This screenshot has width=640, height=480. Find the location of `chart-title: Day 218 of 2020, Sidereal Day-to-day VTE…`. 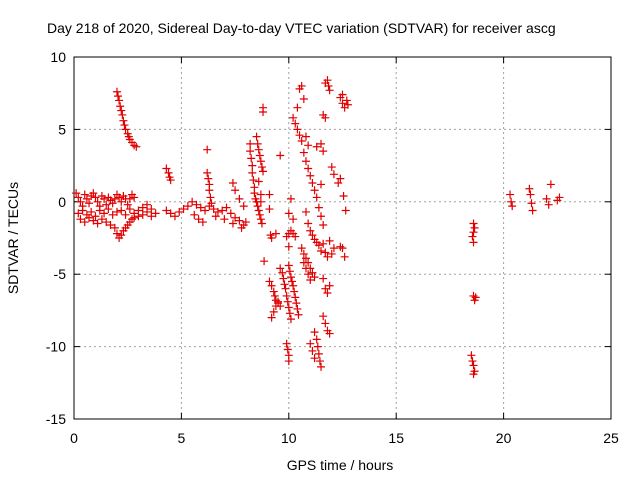

chart-title: Day 218 of 2020, Sidereal Day-to-day VTE… is located at coordinates (301, 28).